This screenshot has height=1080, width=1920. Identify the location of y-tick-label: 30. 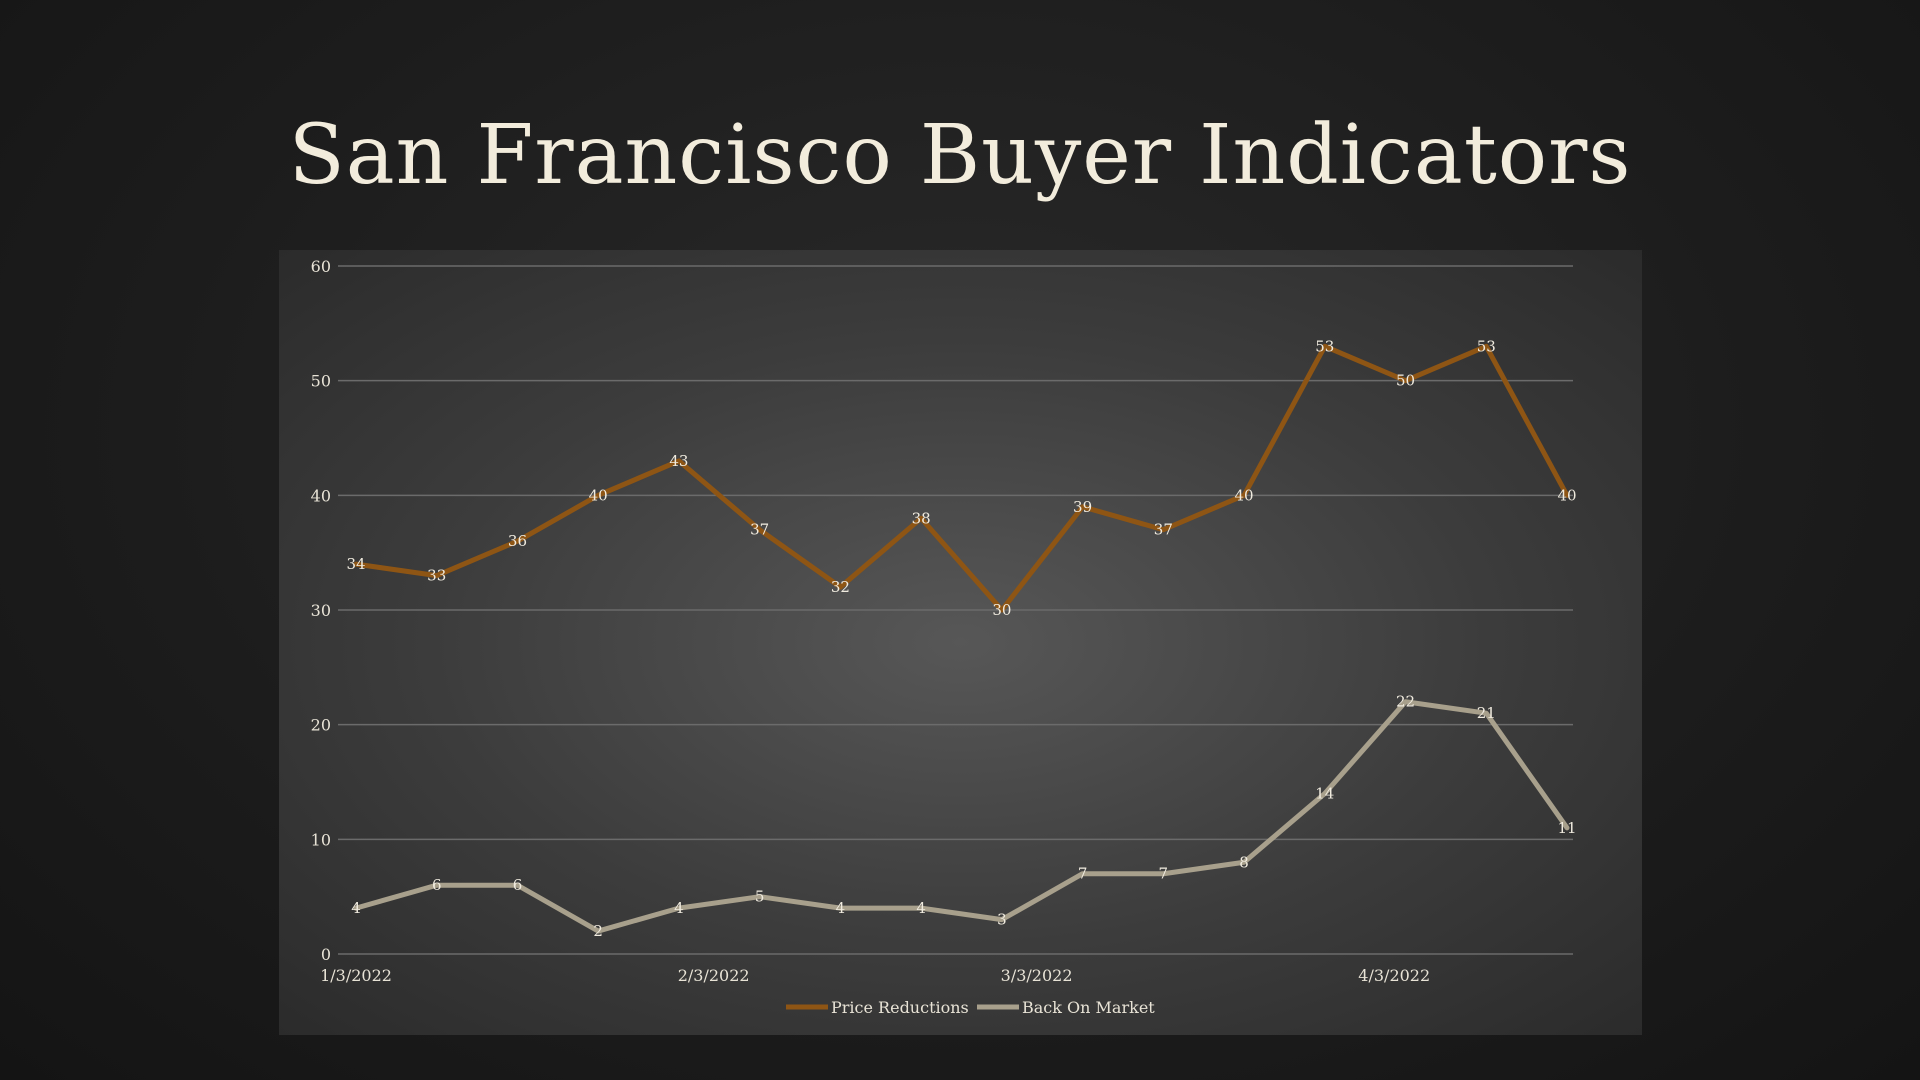
(321, 610).